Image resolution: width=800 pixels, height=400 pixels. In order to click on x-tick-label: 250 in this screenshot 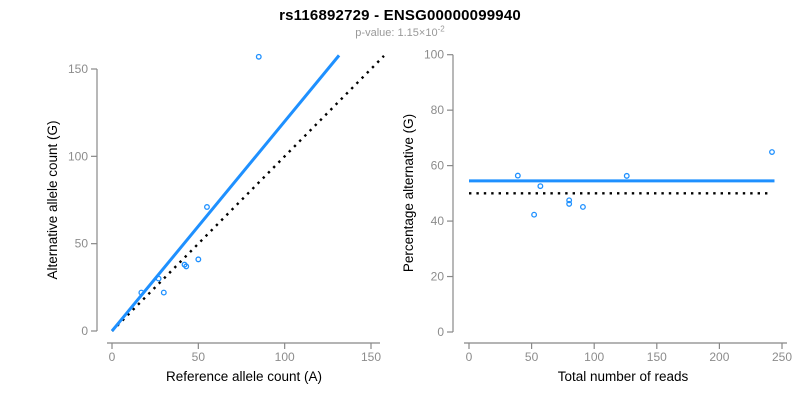, I will do `click(782, 357)`.